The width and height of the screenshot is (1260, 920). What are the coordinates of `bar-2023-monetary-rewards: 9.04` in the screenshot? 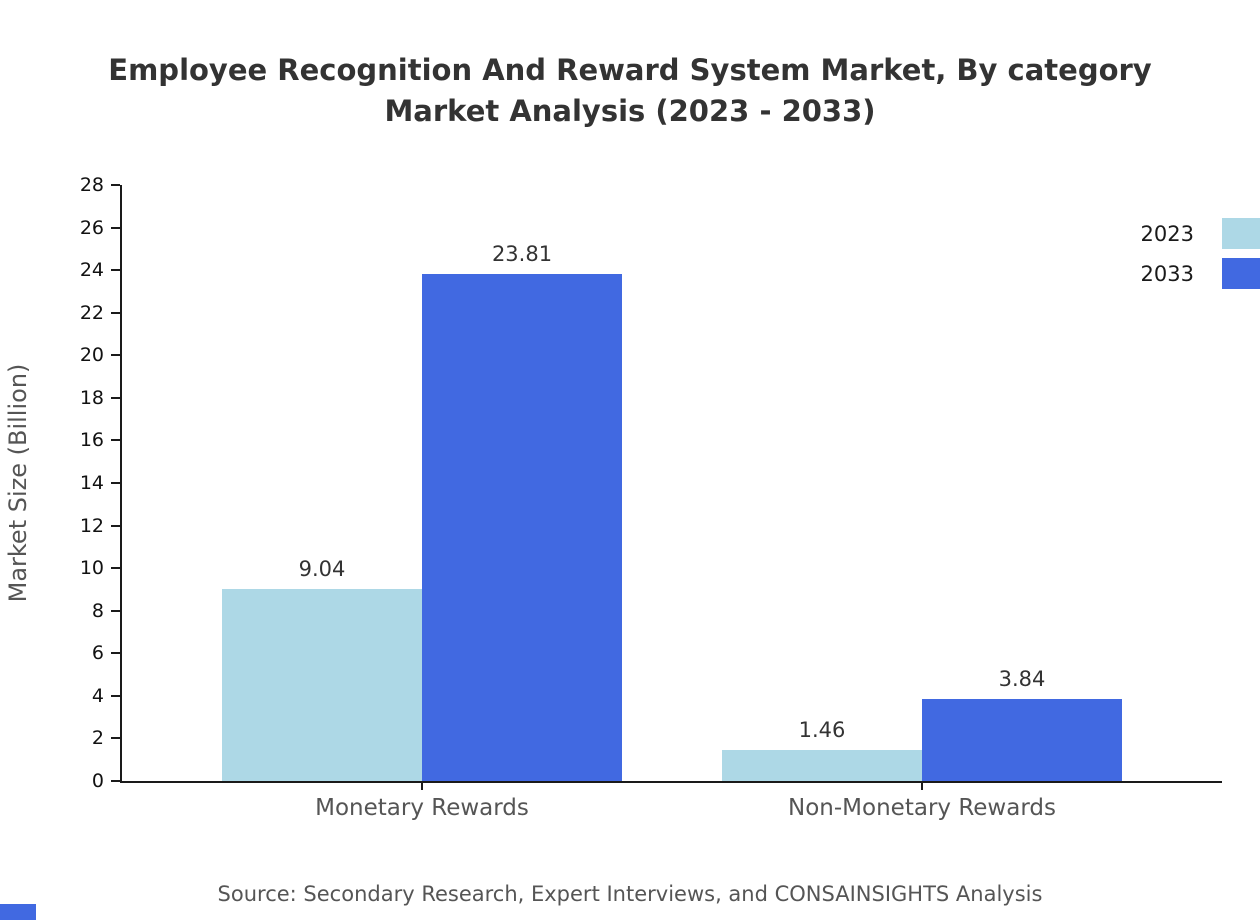 It's located at (322, 669).